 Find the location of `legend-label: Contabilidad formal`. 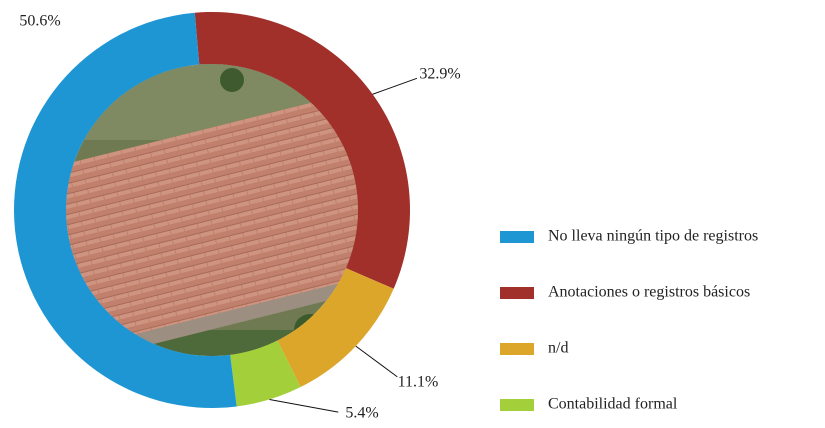

legend-label: Contabilidad formal is located at coordinates (613, 404).